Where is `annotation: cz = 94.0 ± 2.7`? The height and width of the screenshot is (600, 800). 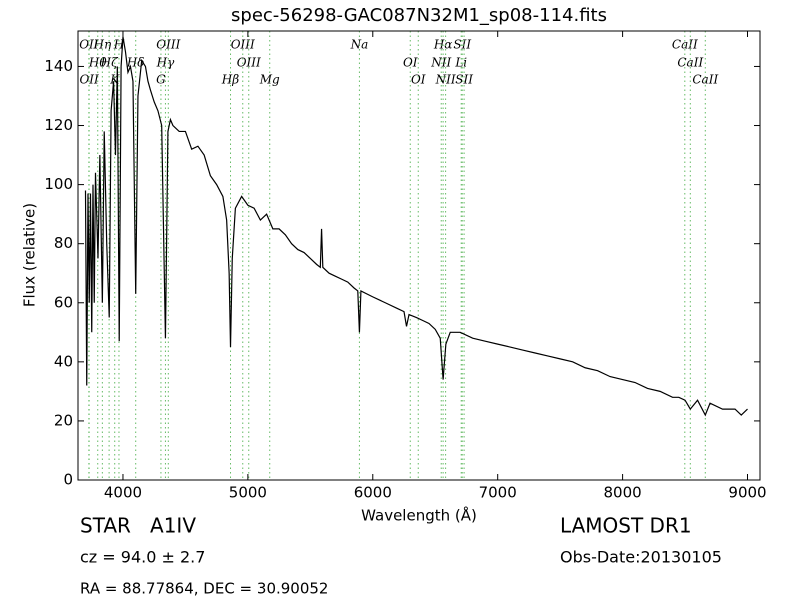 annotation: cz = 94.0 ± 2.7 is located at coordinates (142, 557).